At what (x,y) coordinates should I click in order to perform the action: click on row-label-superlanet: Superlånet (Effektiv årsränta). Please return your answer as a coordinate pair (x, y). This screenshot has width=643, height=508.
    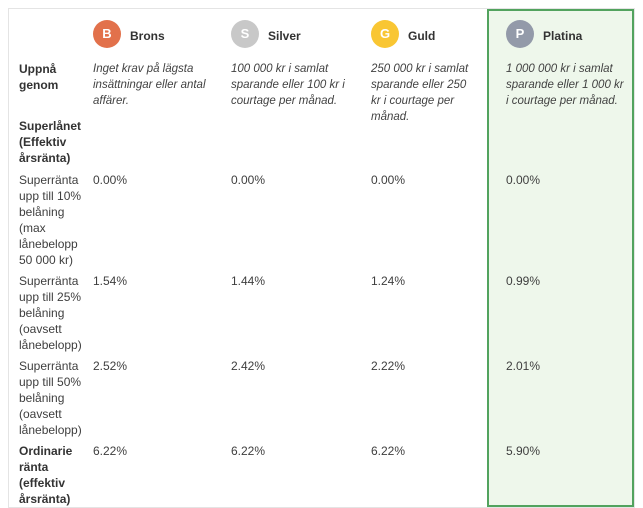
    Looking at the image, I should click on (50, 142).